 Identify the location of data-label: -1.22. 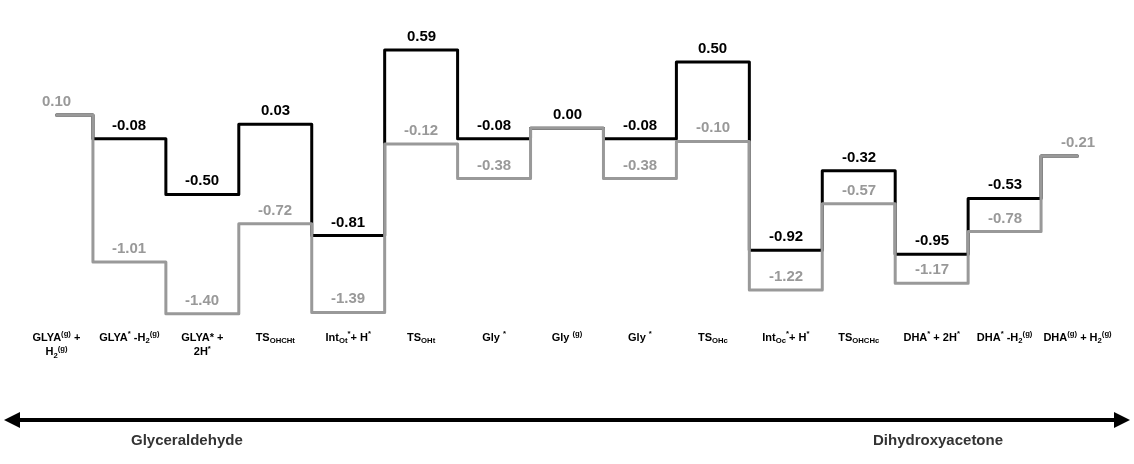
(786, 275).